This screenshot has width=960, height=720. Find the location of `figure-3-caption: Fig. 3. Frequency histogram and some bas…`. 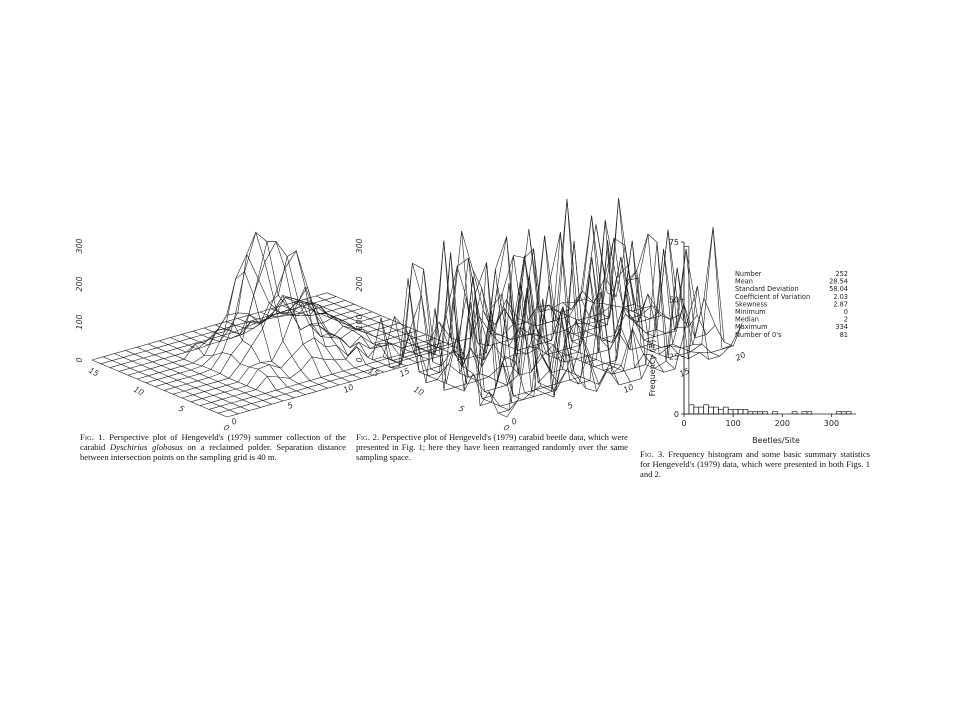

figure-3-caption: Fig. 3. Frequency histogram and some bas… is located at coordinates (755, 464).